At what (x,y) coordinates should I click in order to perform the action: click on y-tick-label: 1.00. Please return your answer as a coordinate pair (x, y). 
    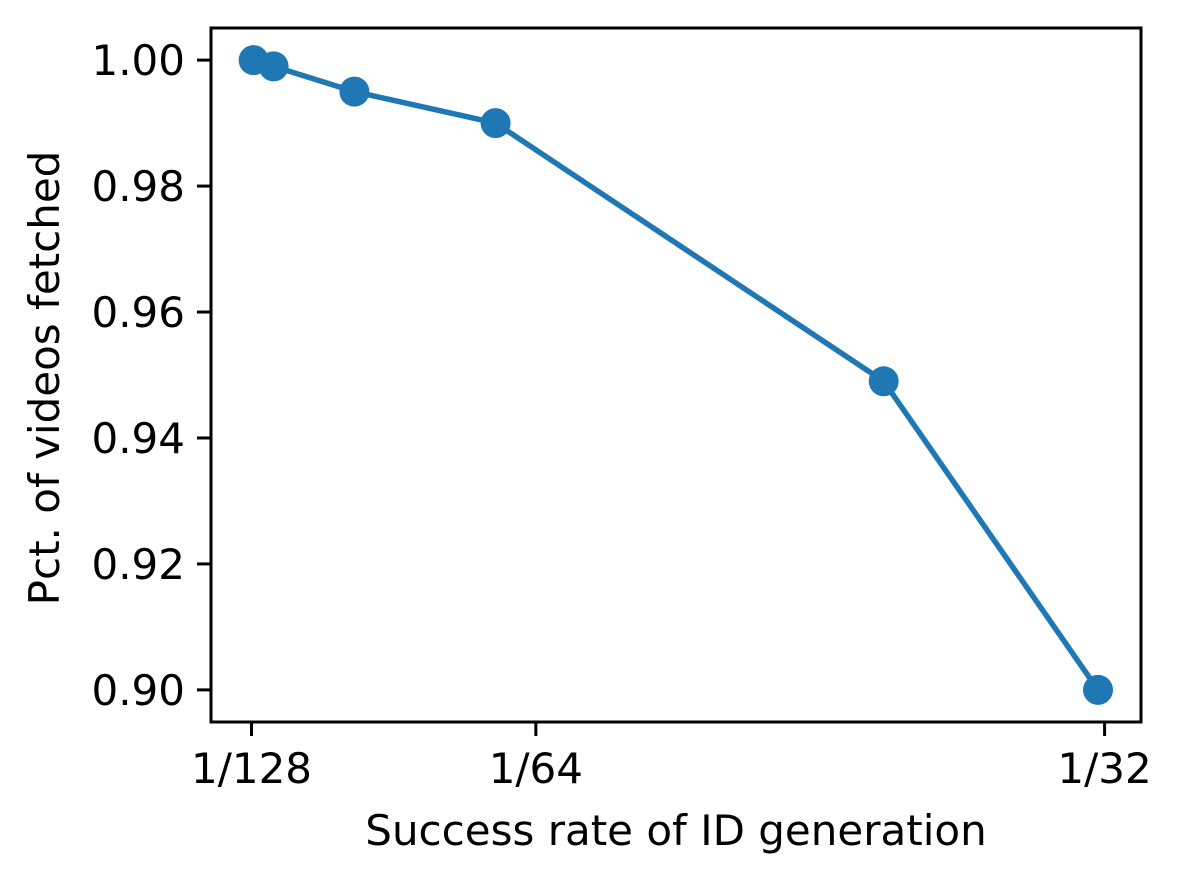
    Looking at the image, I should click on (138, 60).